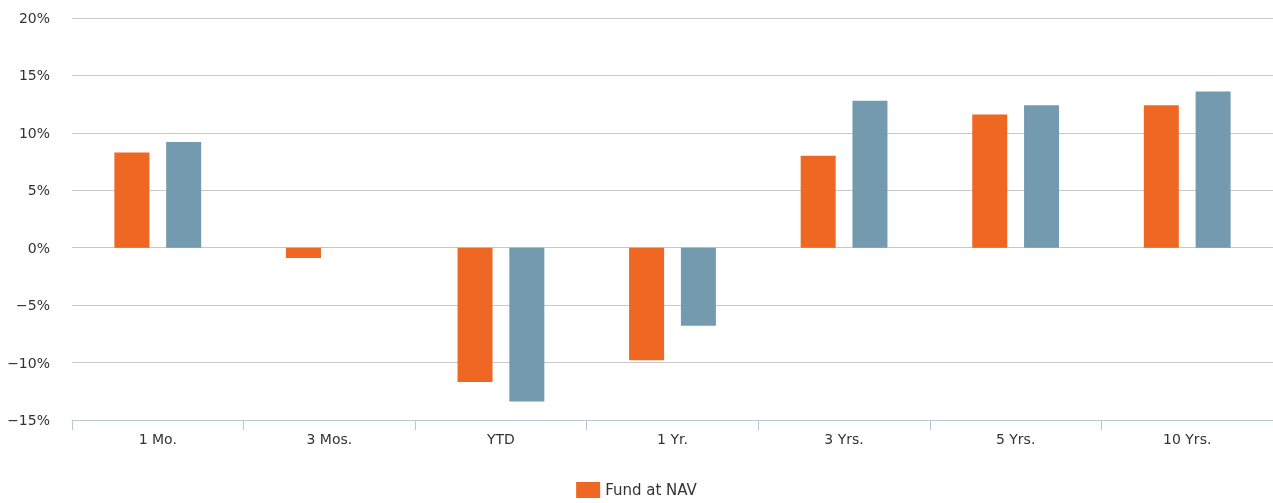 This screenshot has height=503, width=1273. Describe the element at coordinates (651, 490) in the screenshot. I see `legend-label: Fund at NAV` at that location.